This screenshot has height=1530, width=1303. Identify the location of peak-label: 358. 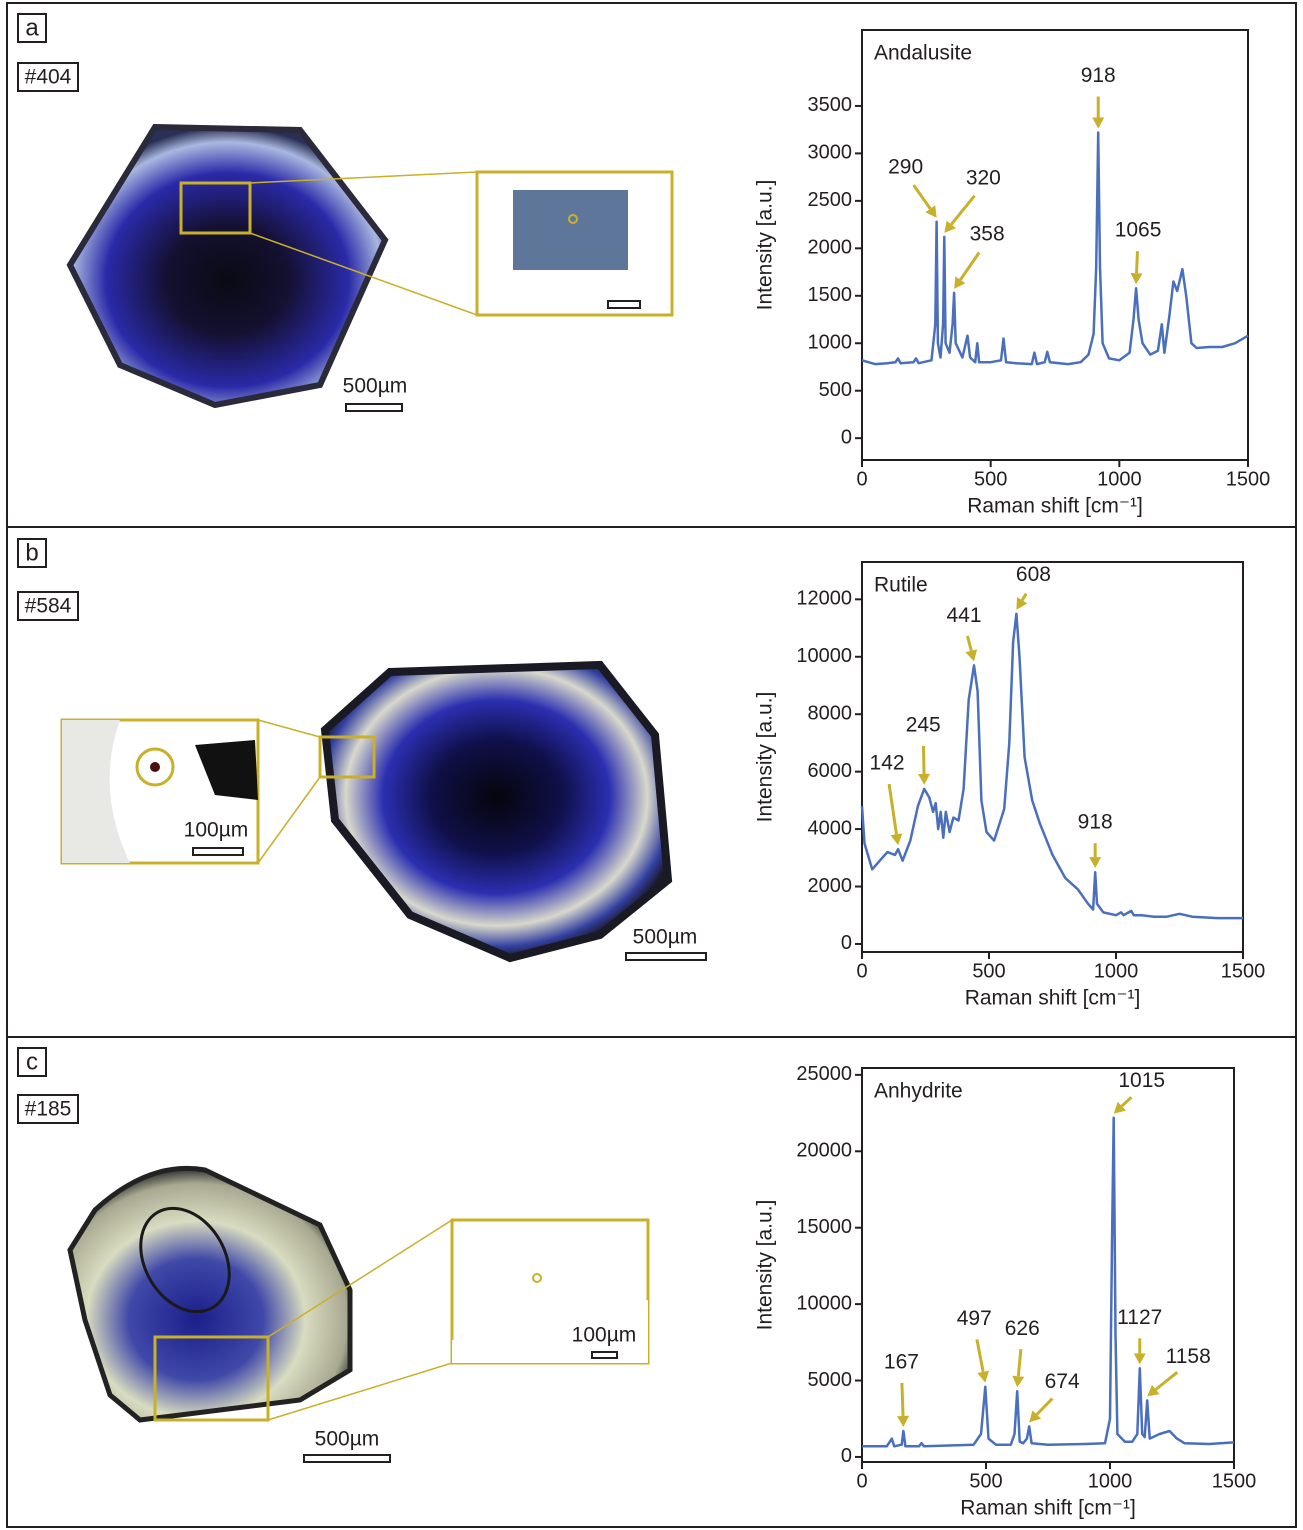
(987, 233).